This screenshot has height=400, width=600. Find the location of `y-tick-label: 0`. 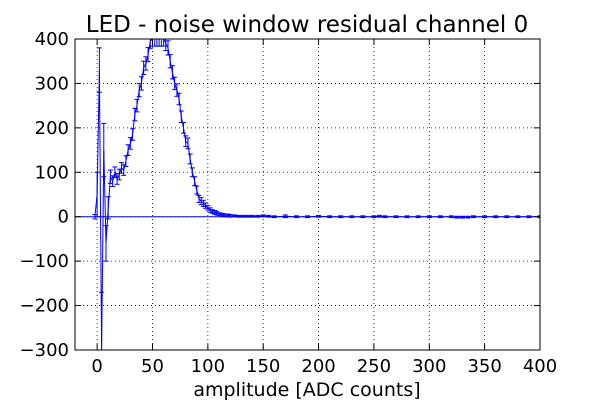

y-tick-label: 0 is located at coordinates (63, 217).